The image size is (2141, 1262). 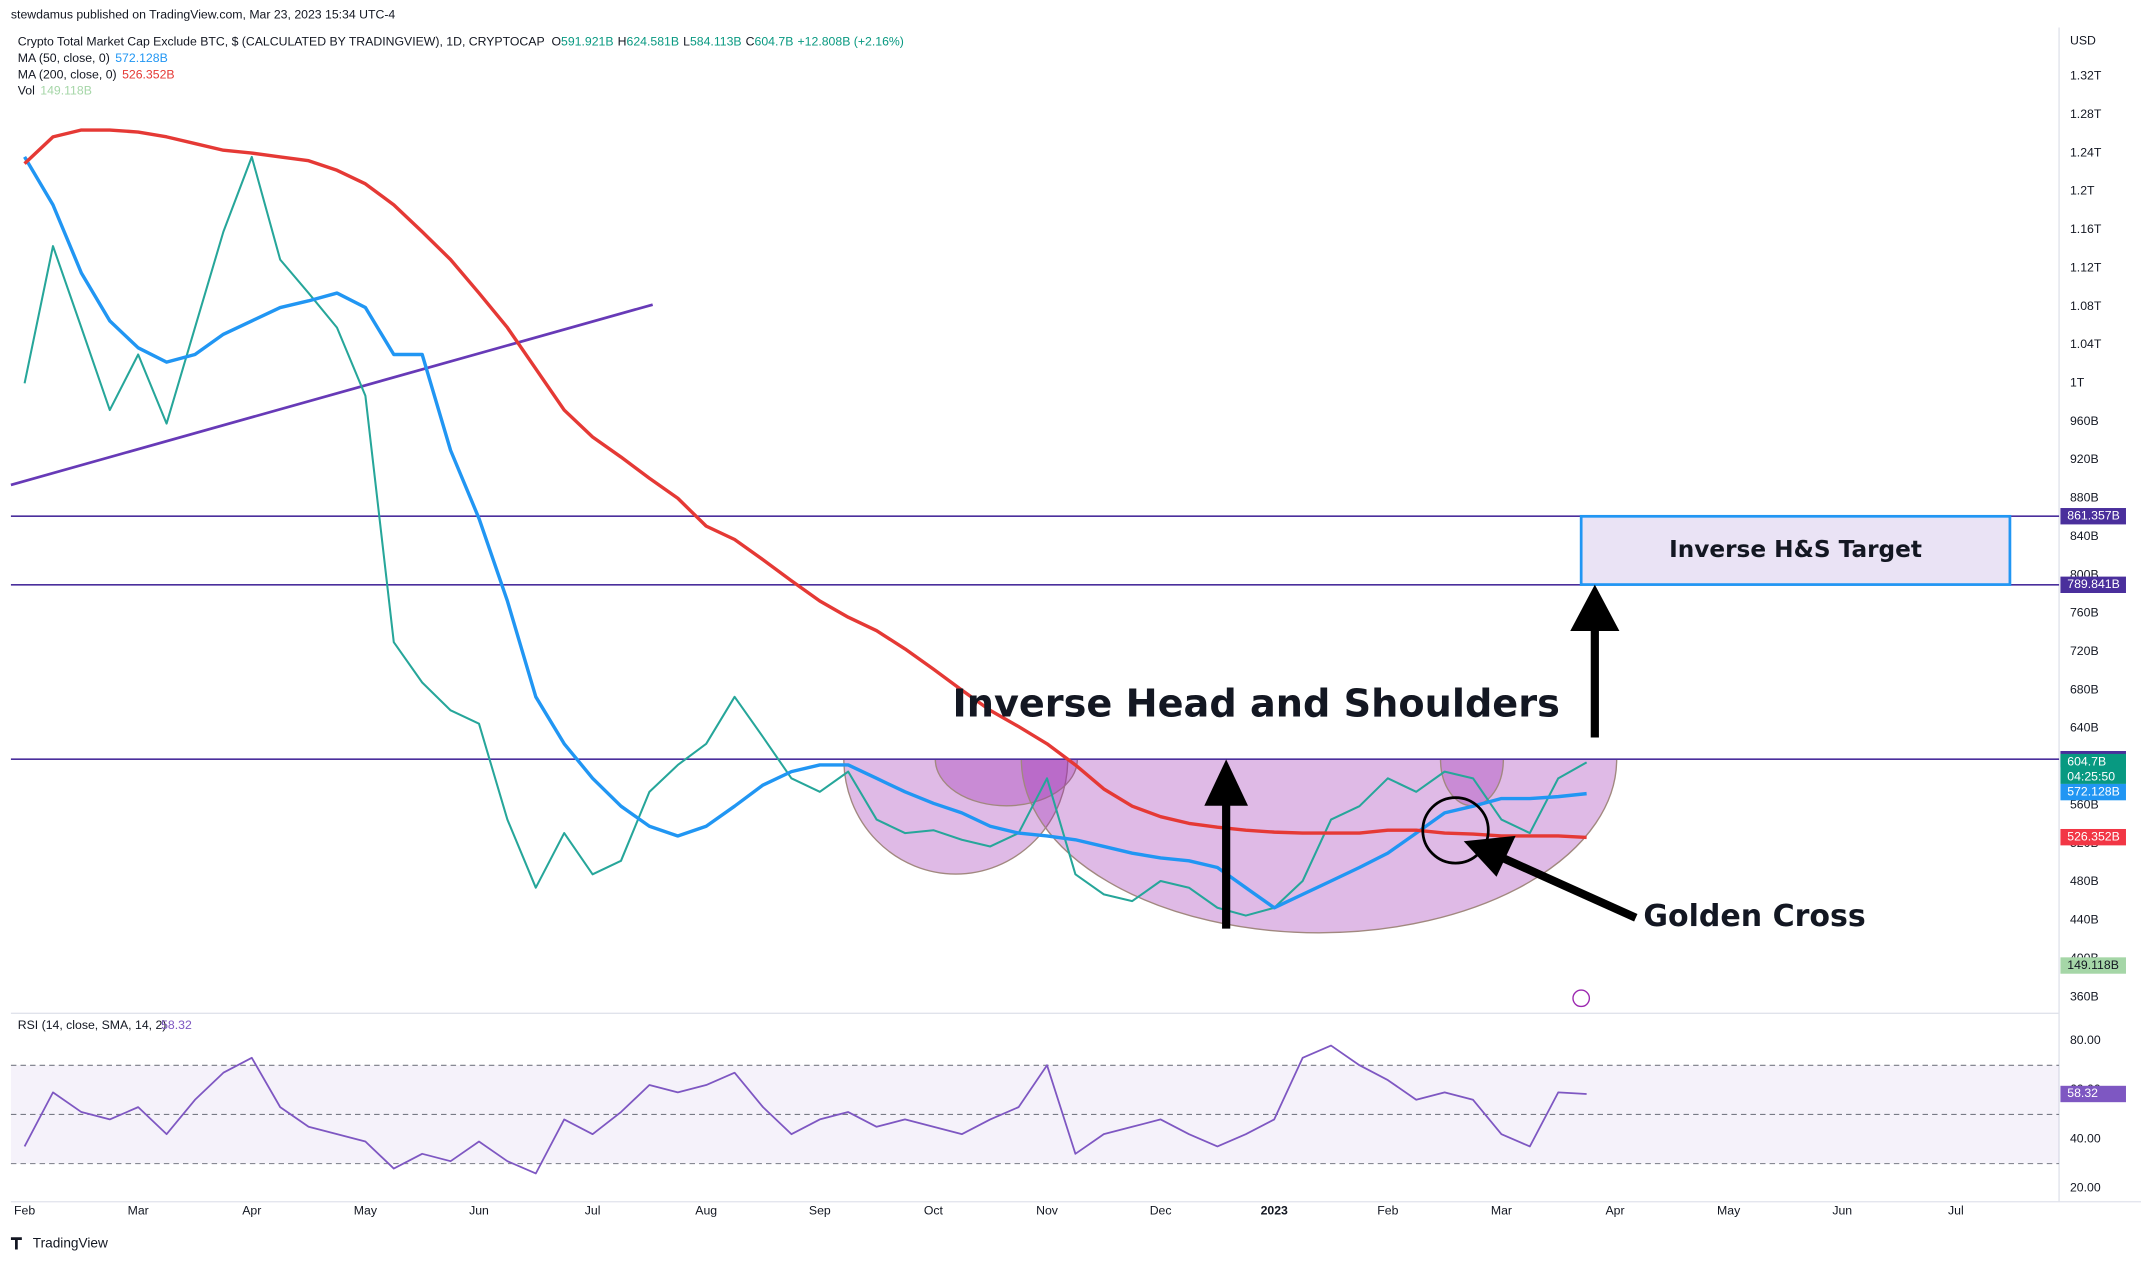 What do you see at coordinates (653, 42) in the screenshot?
I see `header-item: 624.581B` at bounding box center [653, 42].